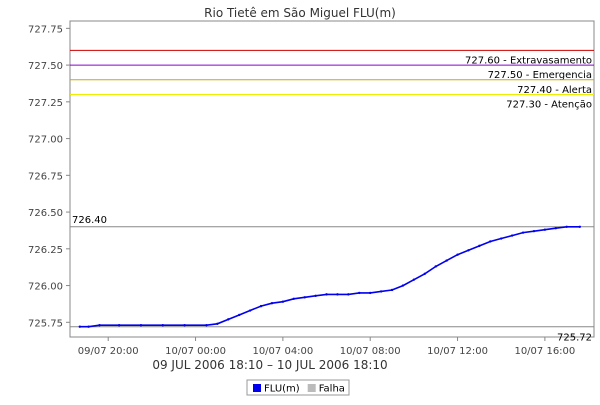  What do you see at coordinates (528, 60) in the screenshot?
I see `threshold-label: 727.60 - Extravasamento` at bounding box center [528, 60].